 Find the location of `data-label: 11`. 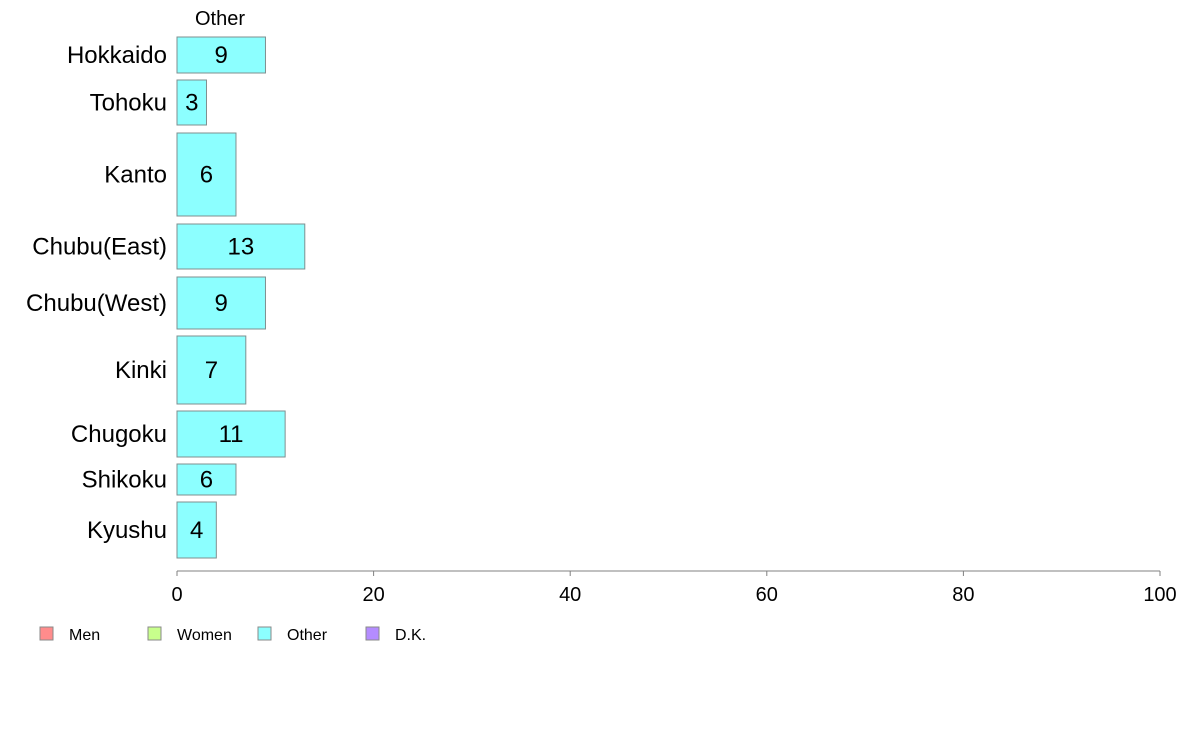

data-label: 11 is located at coordinates (231, 434).